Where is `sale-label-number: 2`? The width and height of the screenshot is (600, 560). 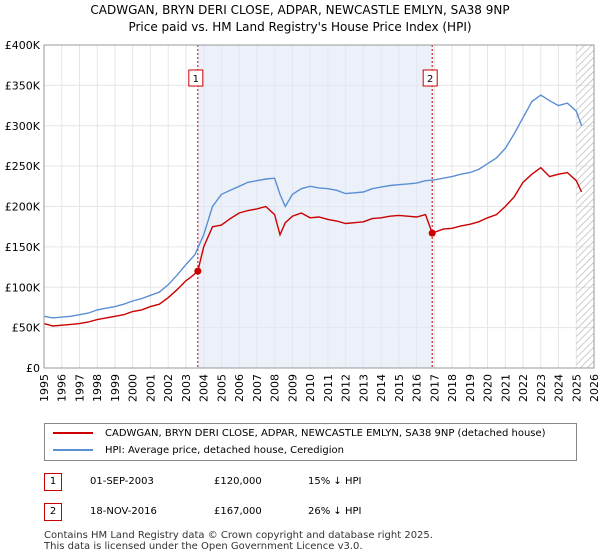
sale-label-number: 2 is located at coordinates (430, 79).